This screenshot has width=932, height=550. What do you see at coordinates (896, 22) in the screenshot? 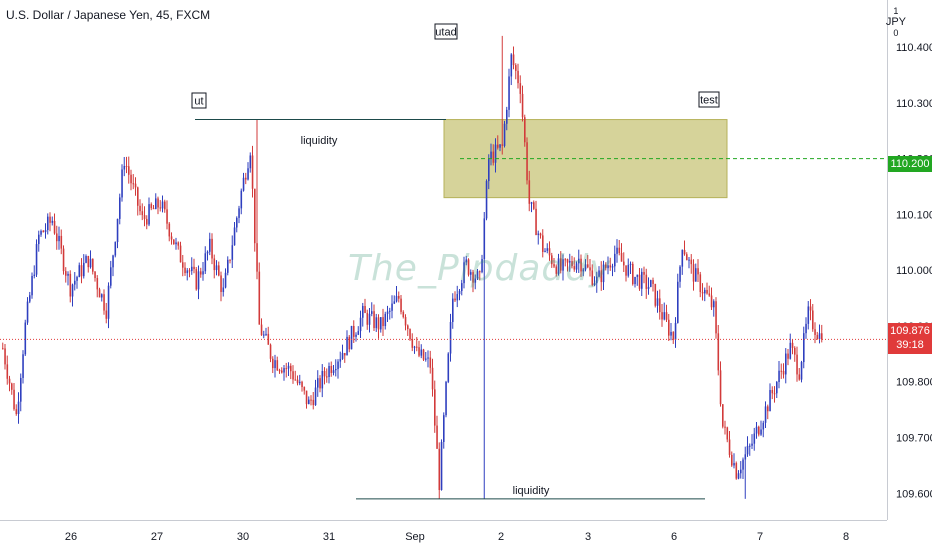
I see `currency-label: 1 JPY 0` at bounding box center [896, 22].